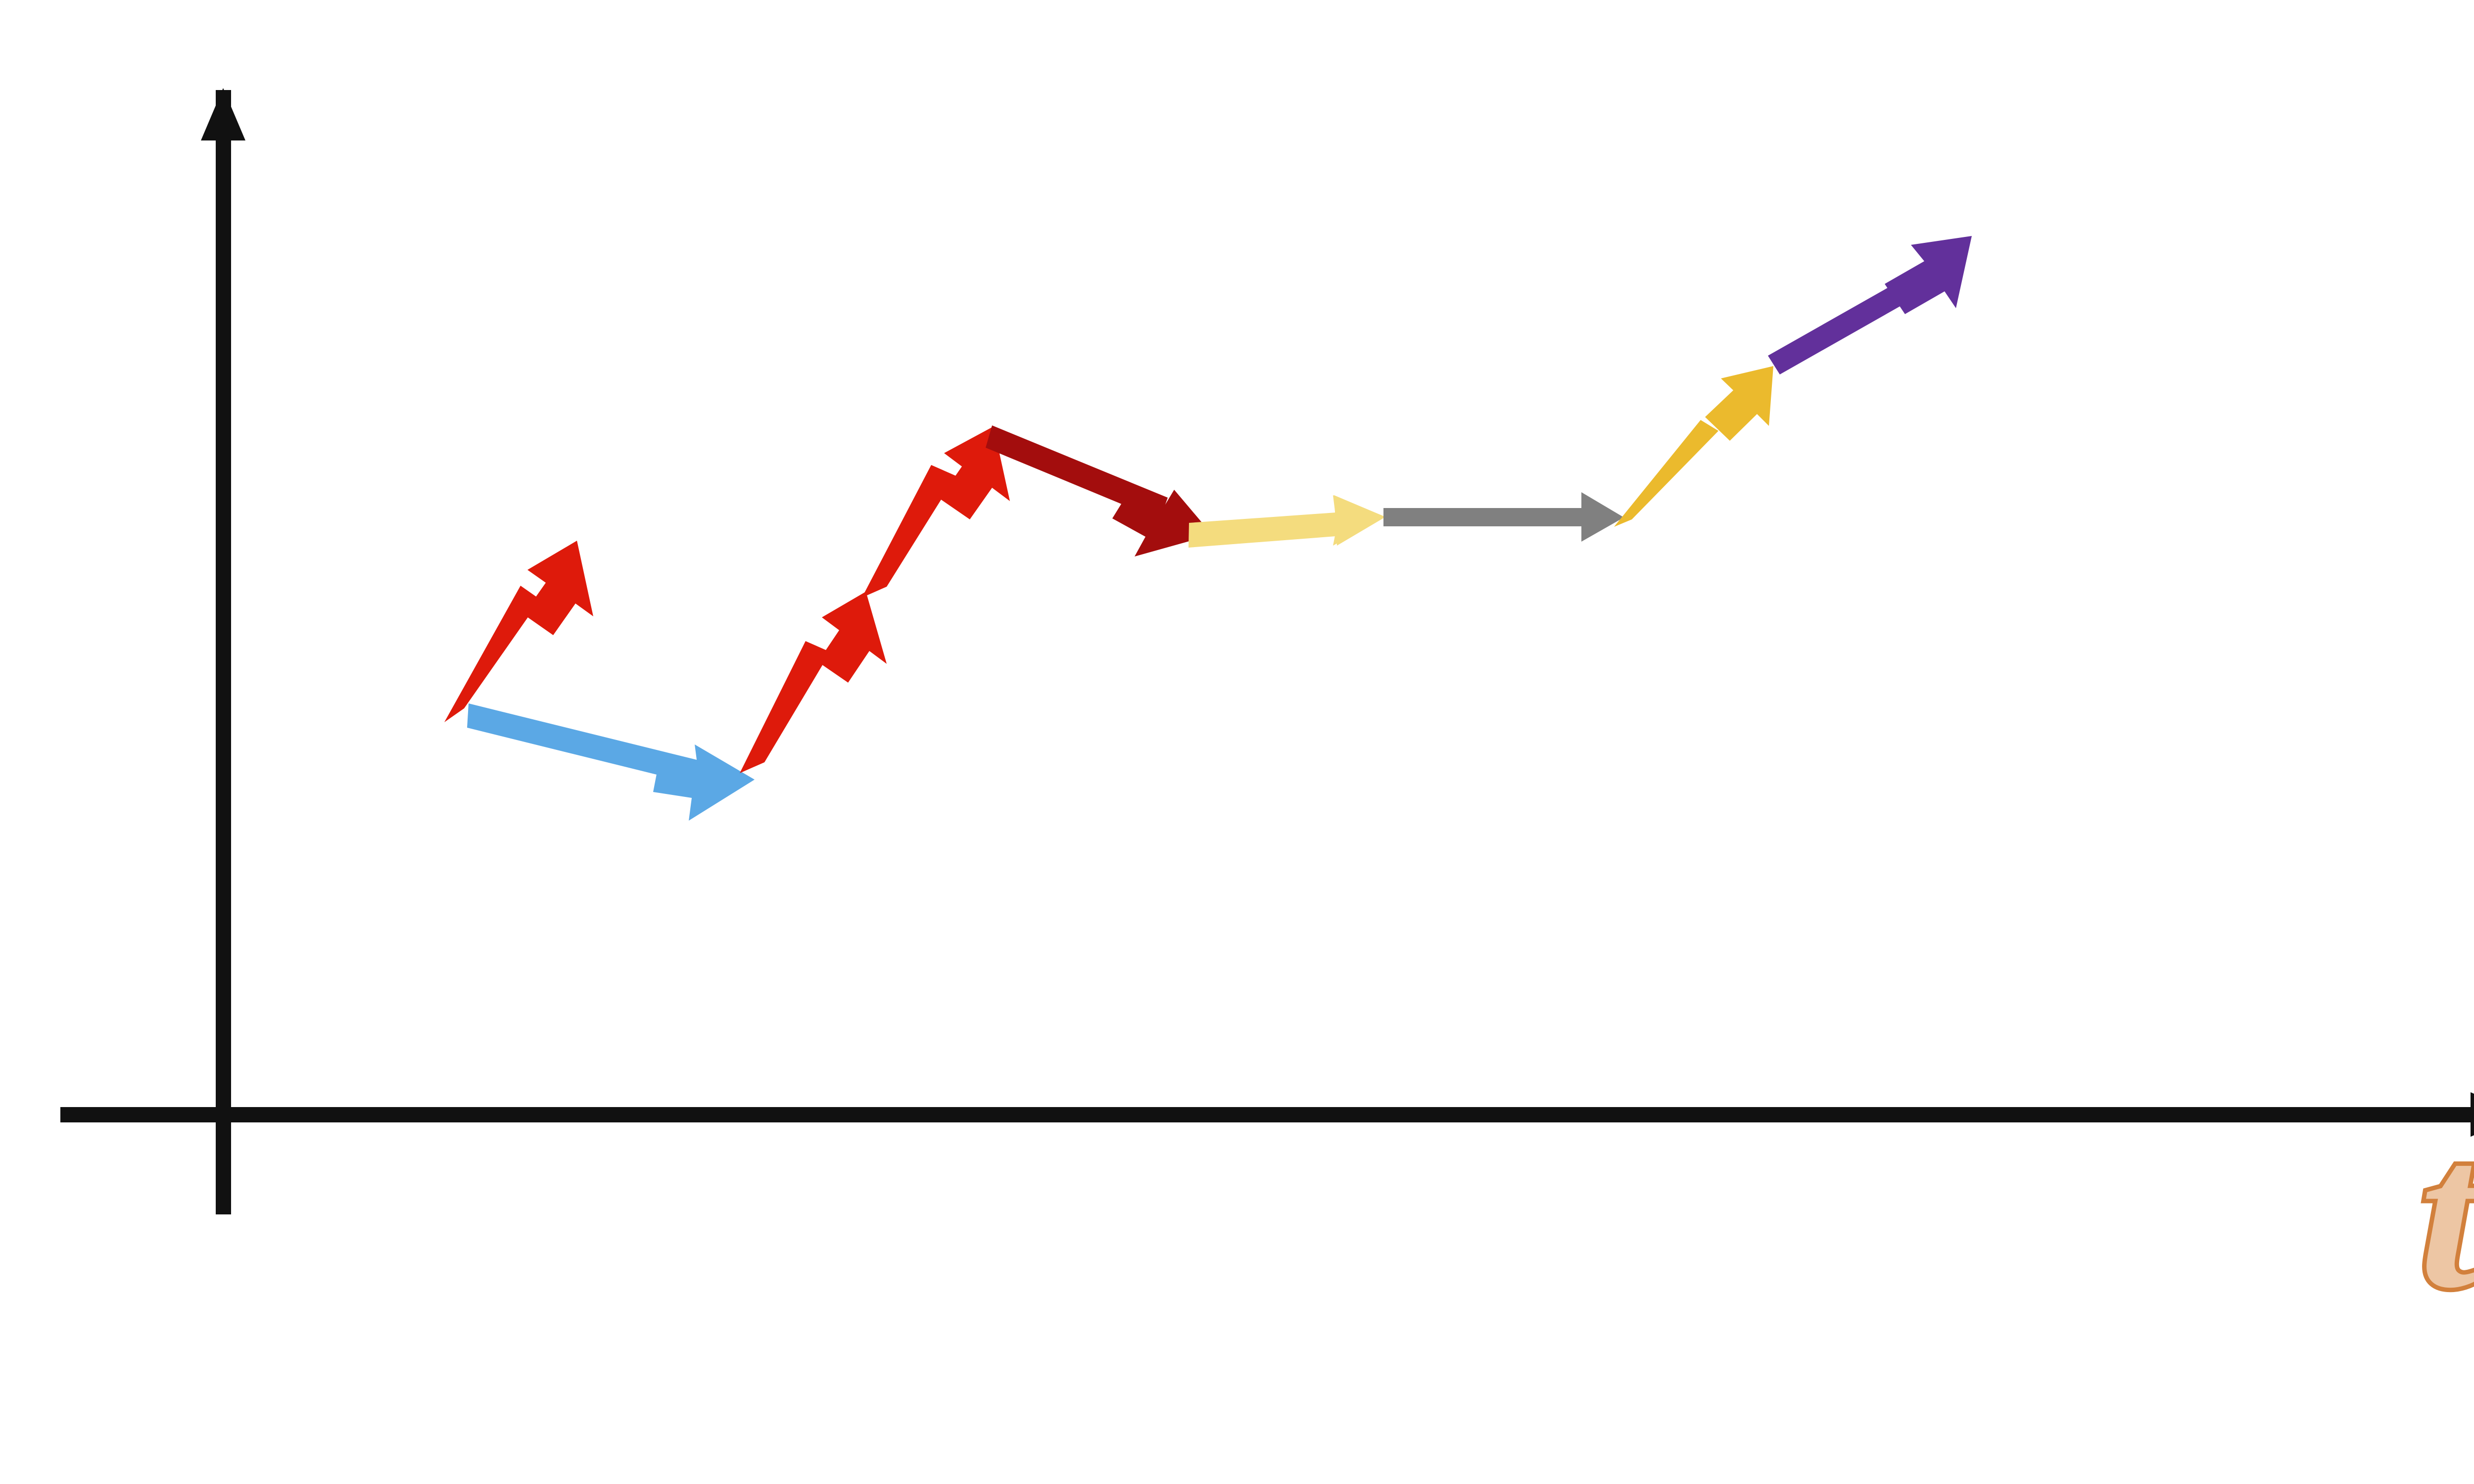 This screenshot has width=2474, height=1484. I want to click on arrow-head-gray, so click(1603, 517).